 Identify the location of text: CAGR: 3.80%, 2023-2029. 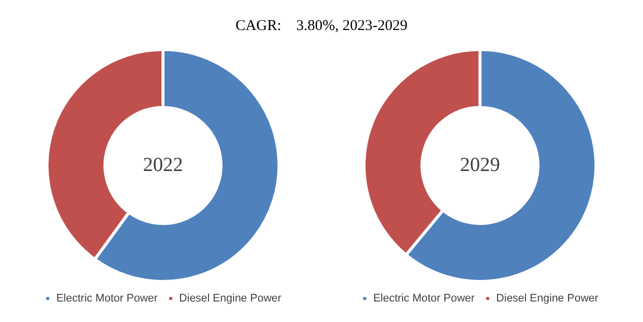
(321, 26).